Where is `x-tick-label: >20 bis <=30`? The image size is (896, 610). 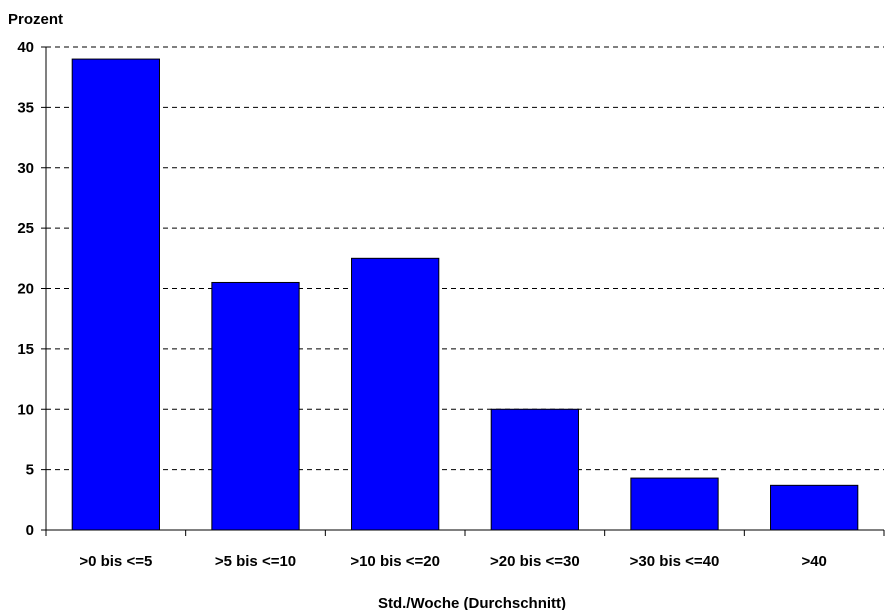 x-tick-label: >20 bis <=30 is located at coordinates (535, 561).